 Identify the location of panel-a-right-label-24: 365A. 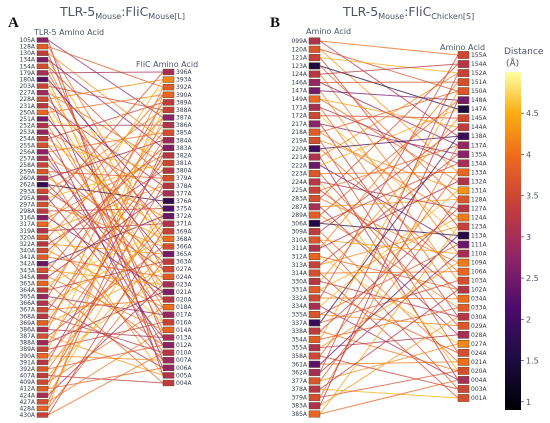
(184, 254).